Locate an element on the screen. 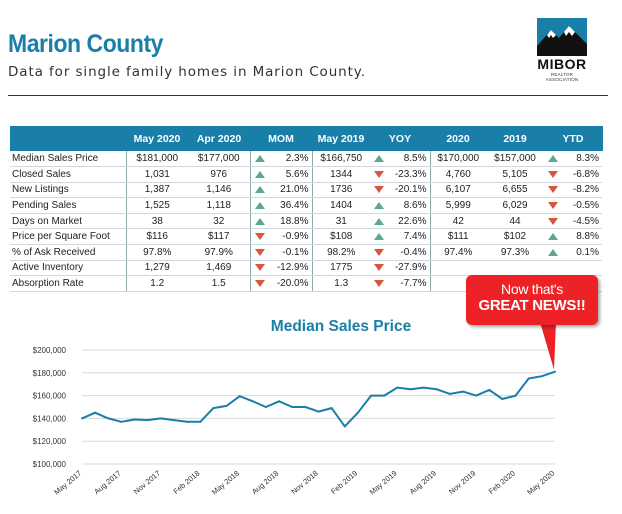 The height and width of the screenshot is (514, 622). table-cell: 5.6% is located at coordinates (289, 174).